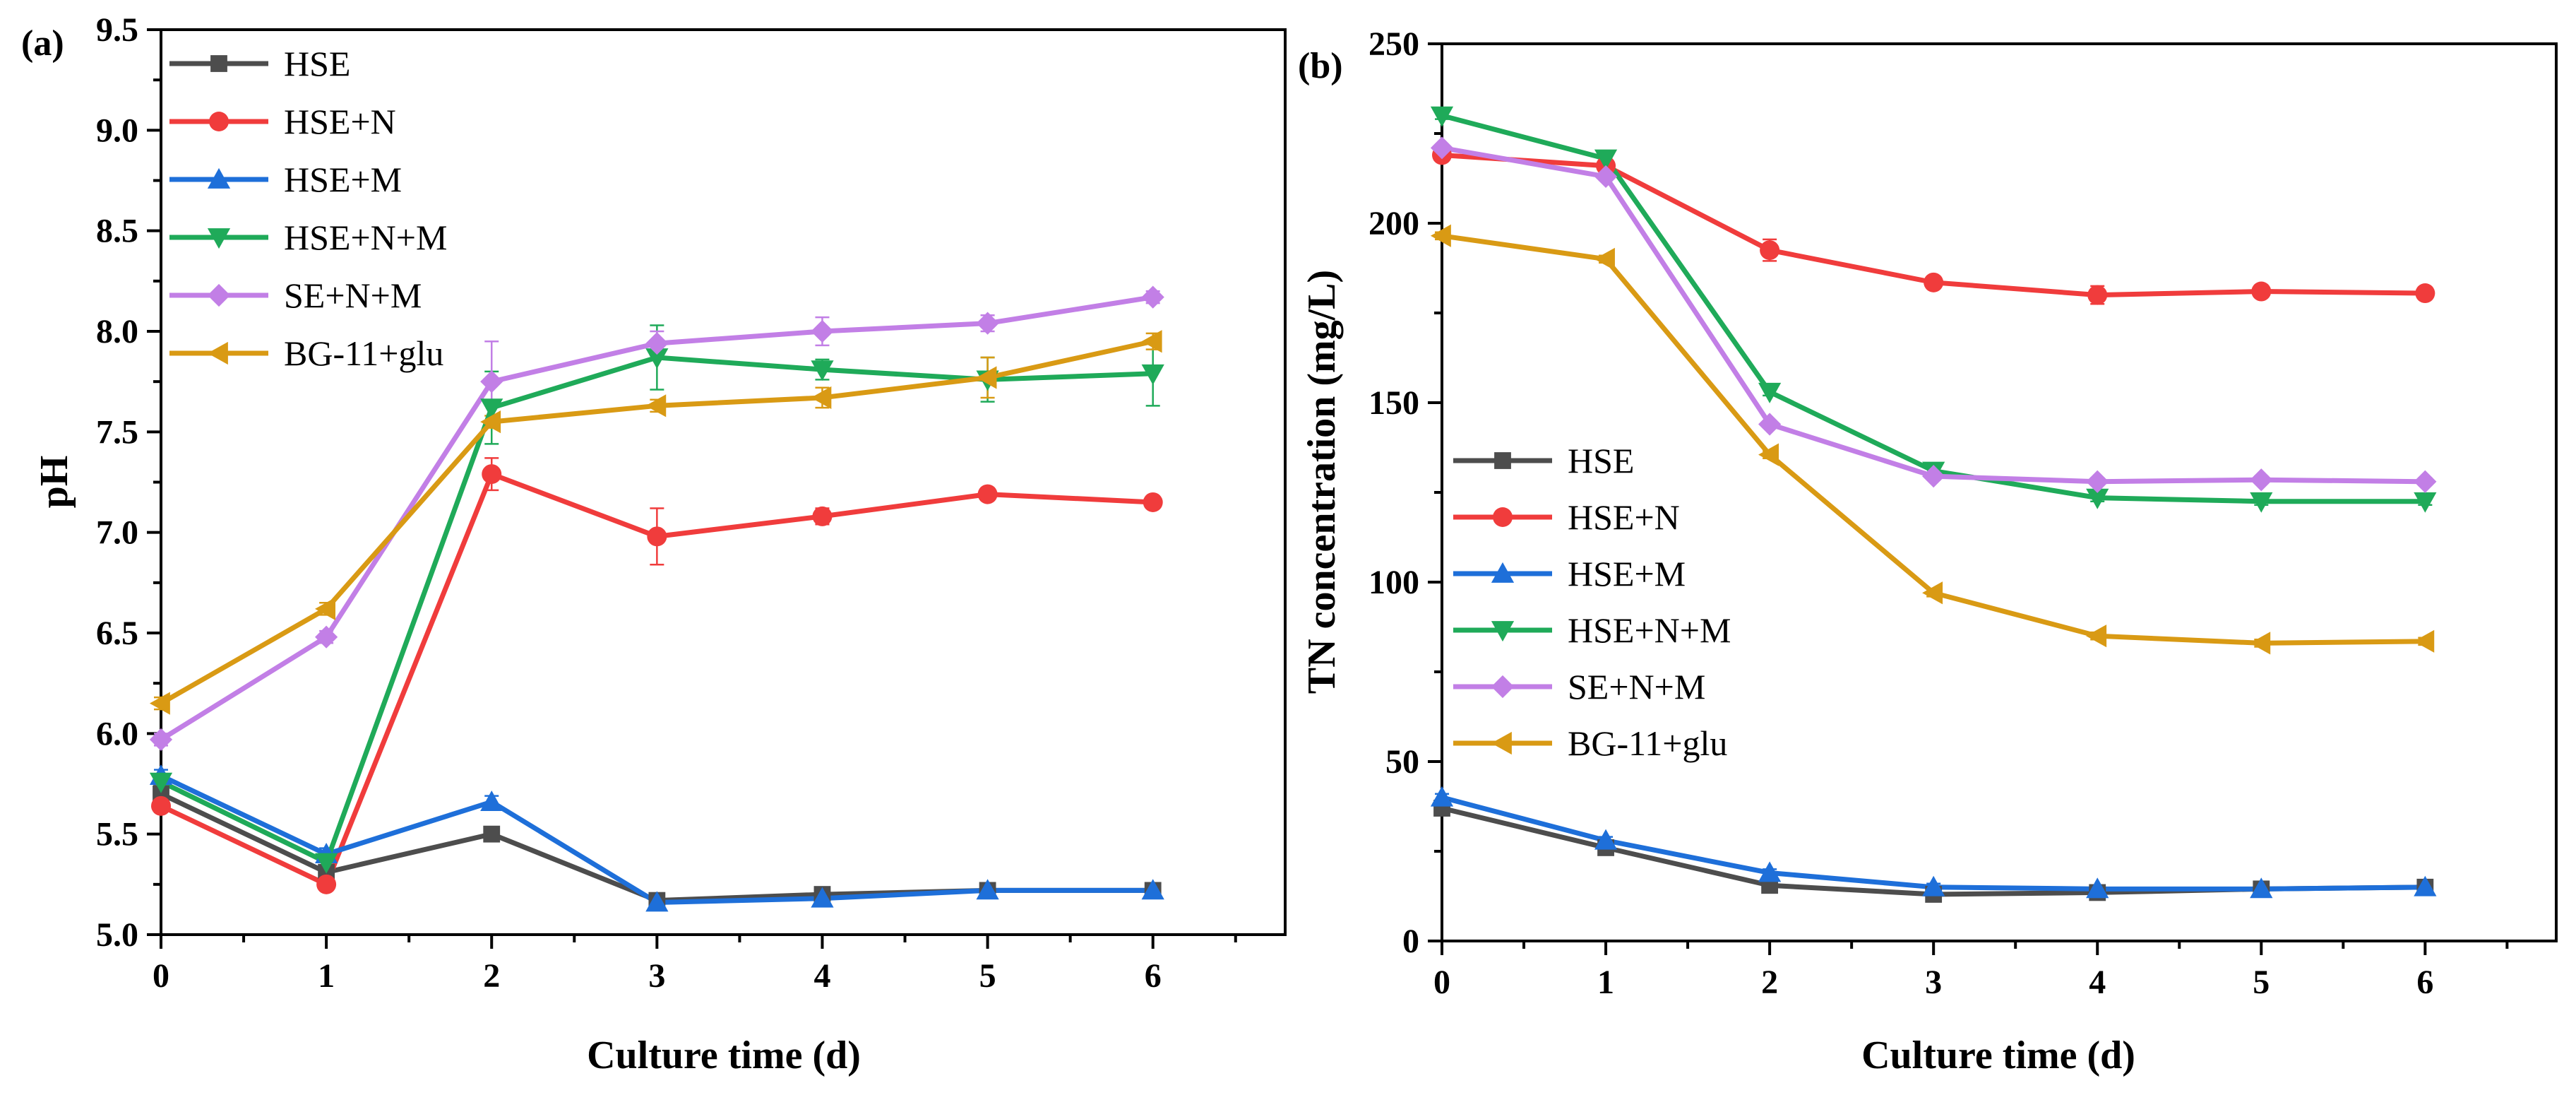  I want to click on panel-a-y-tick-label: 9.0, so click(117, 130).